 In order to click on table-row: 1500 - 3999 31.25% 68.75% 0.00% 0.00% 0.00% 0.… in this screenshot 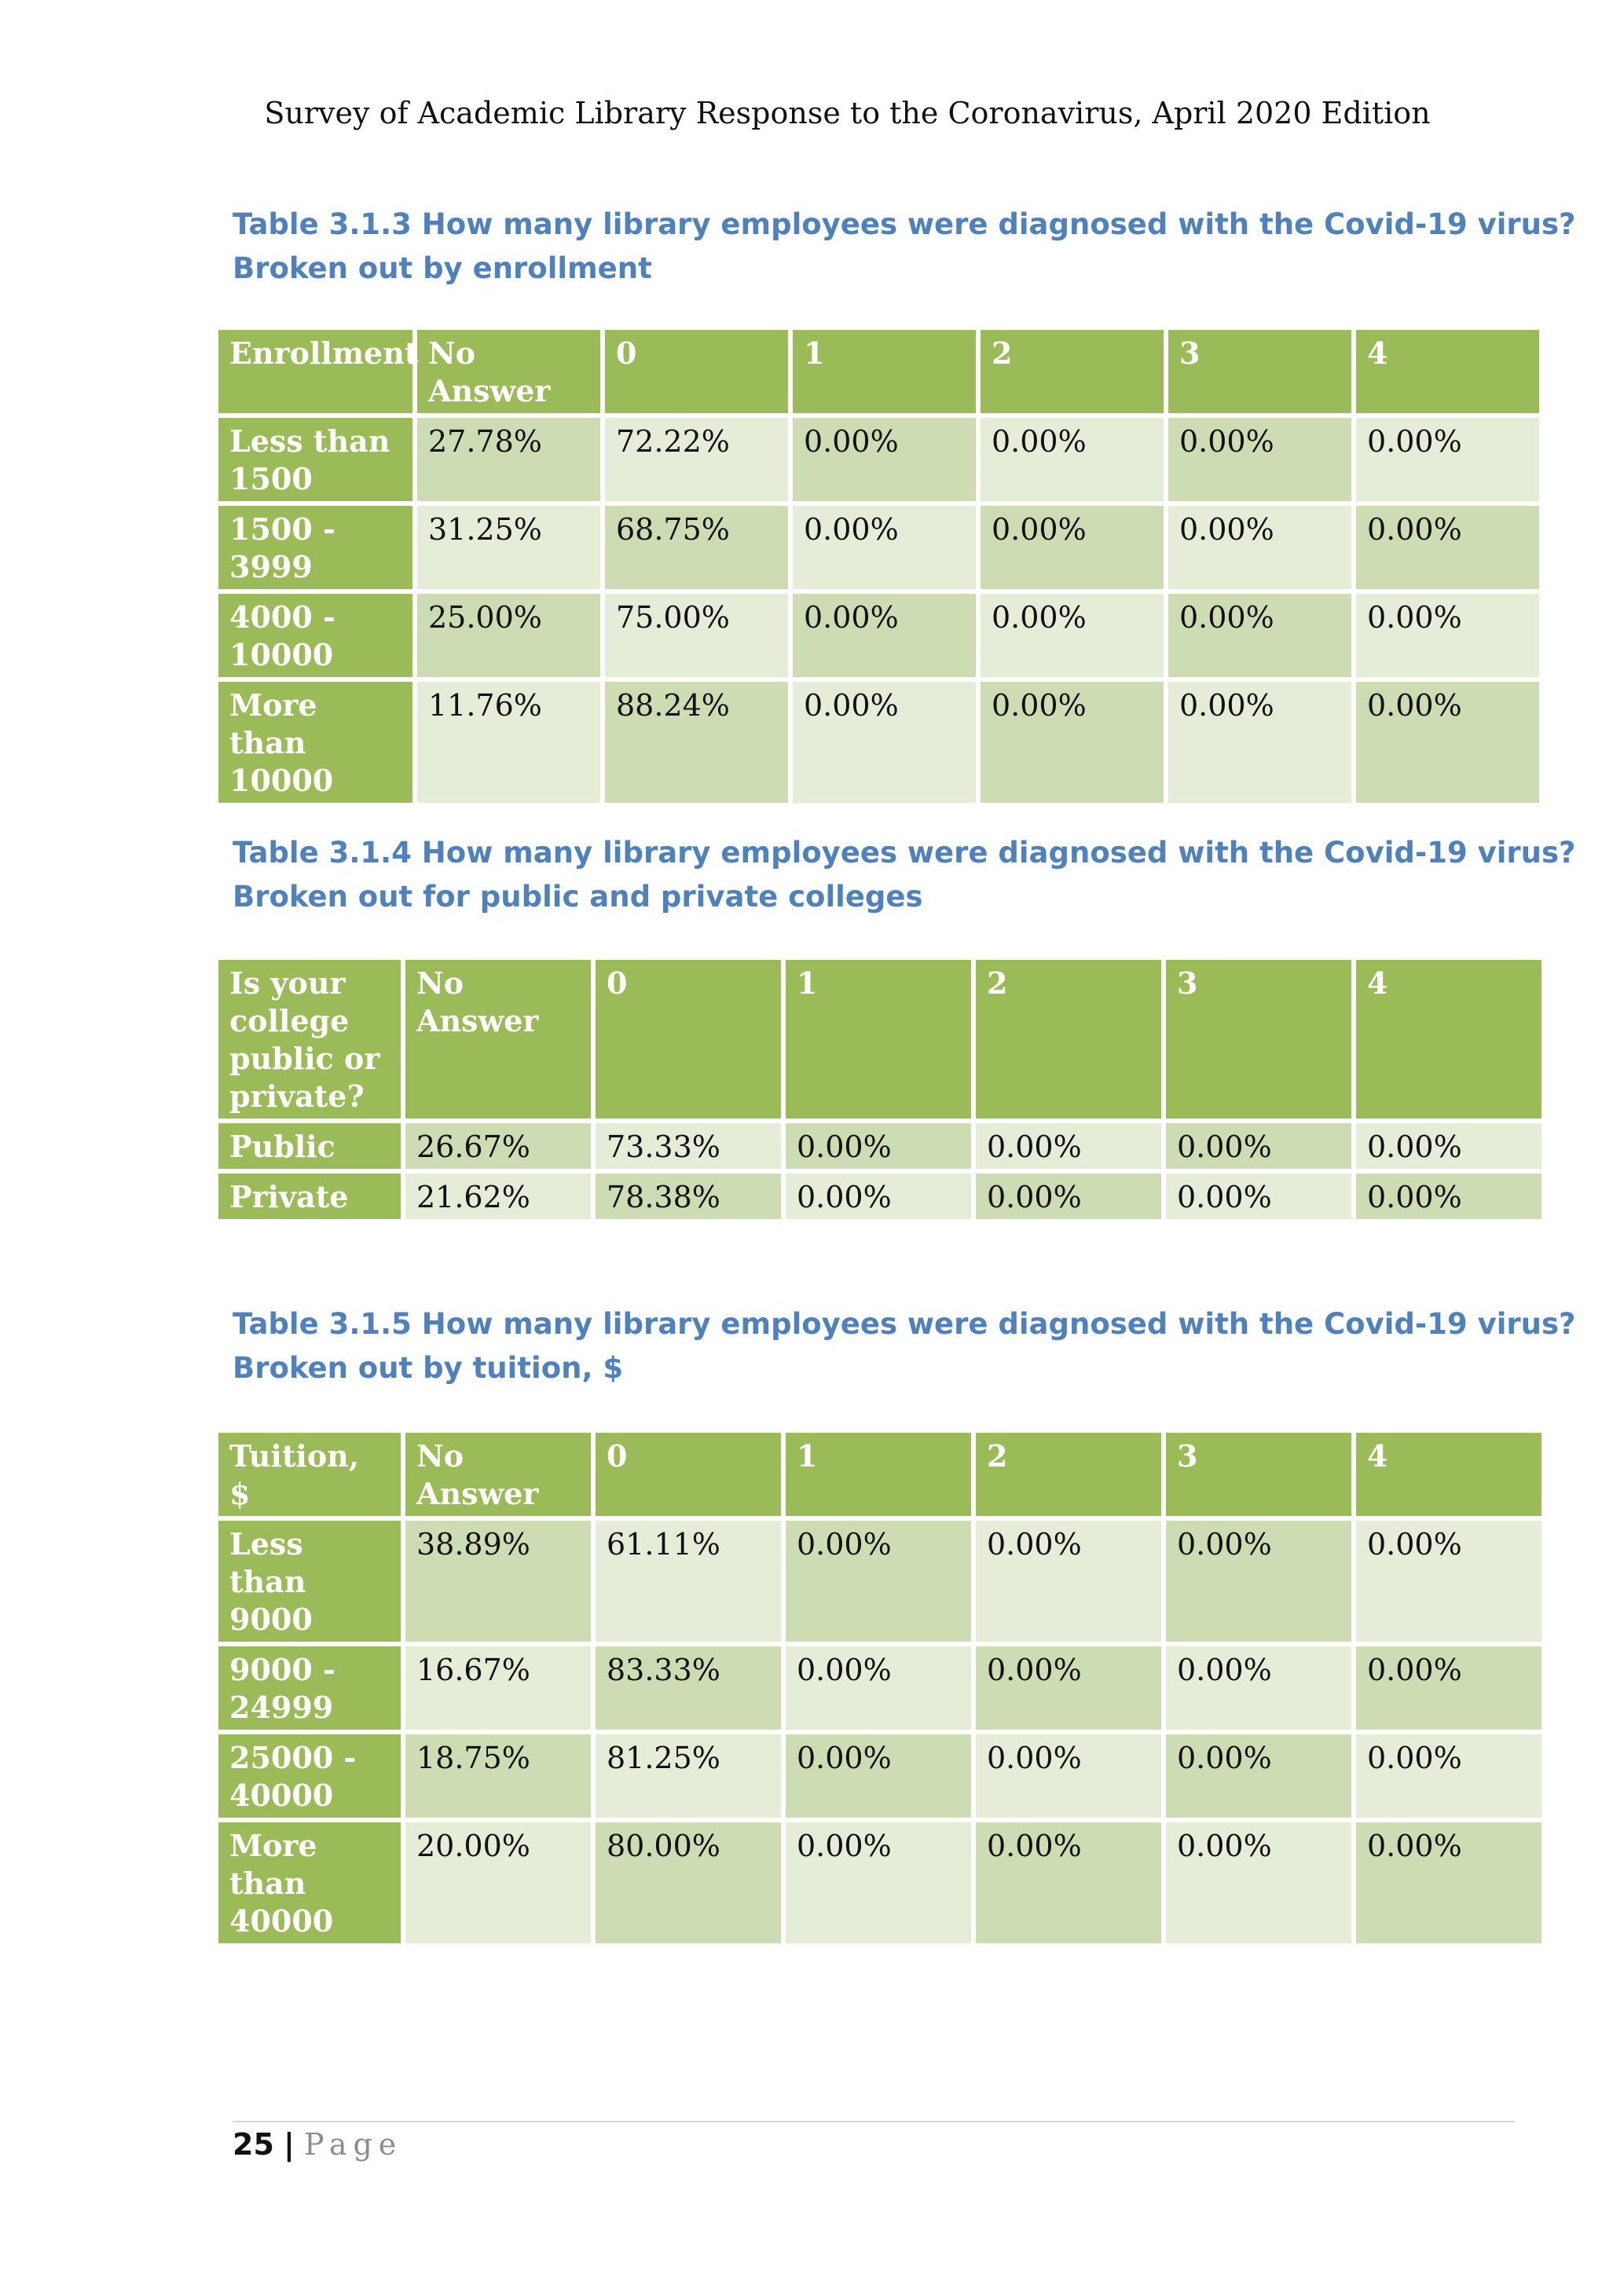, I will do `click(878, 547)`.